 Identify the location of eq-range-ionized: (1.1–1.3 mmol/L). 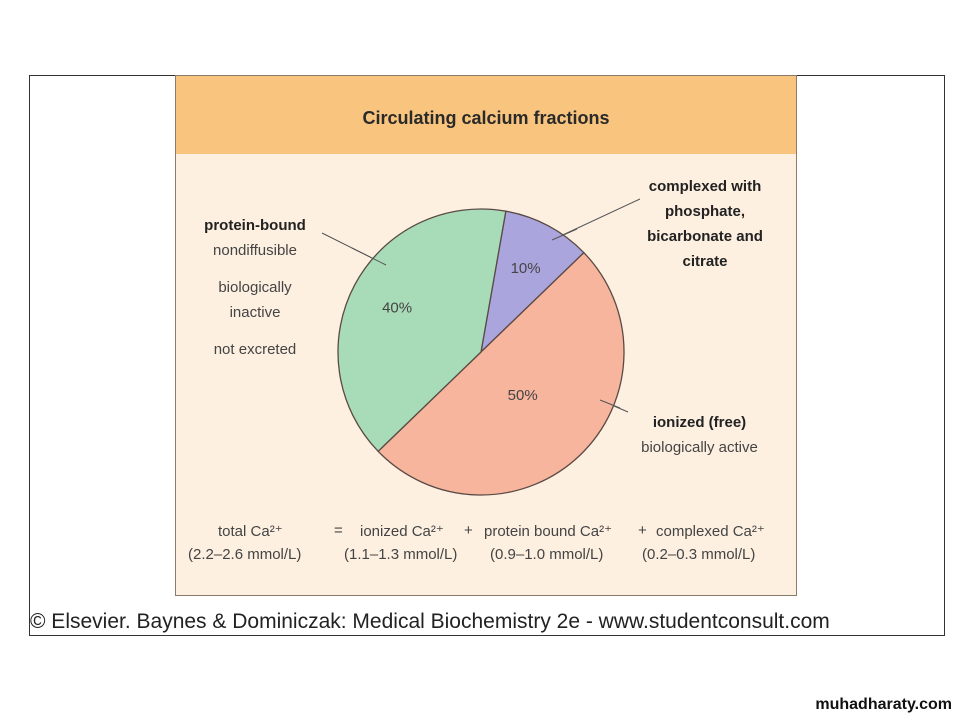
(401, 554).